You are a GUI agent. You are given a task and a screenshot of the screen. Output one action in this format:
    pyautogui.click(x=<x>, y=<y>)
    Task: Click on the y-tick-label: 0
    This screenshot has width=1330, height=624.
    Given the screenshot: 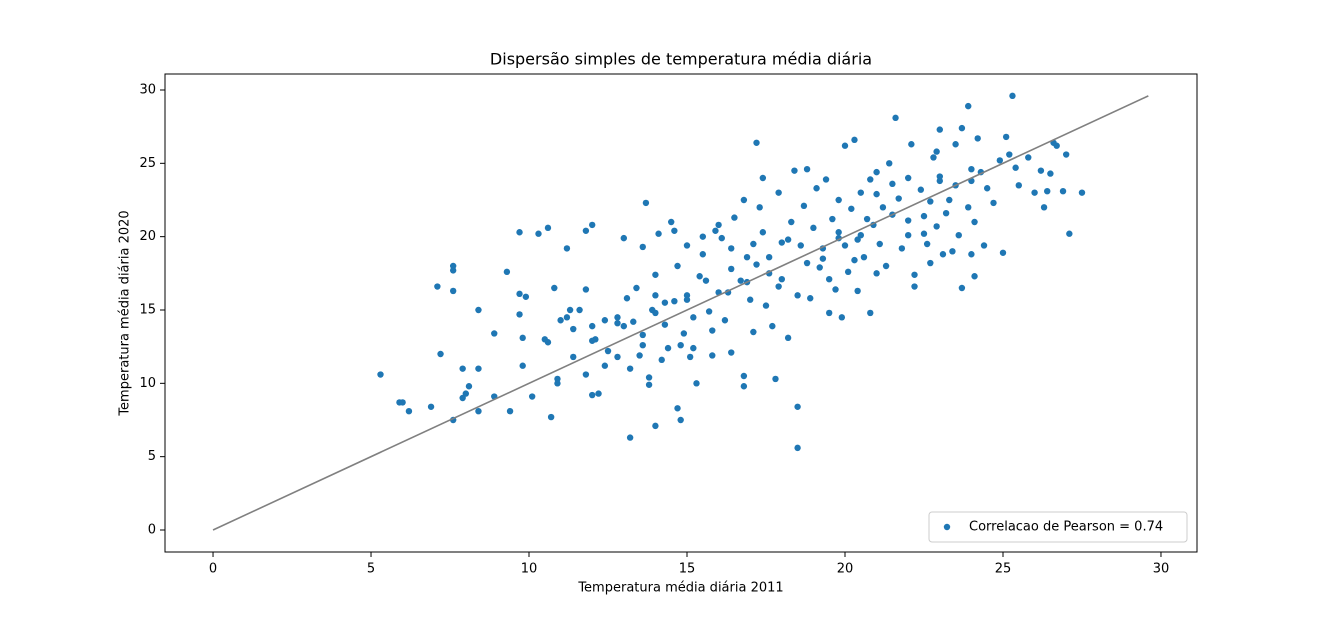 What is the action you would take?
    pyautogui.click(x=152, y=529)
    